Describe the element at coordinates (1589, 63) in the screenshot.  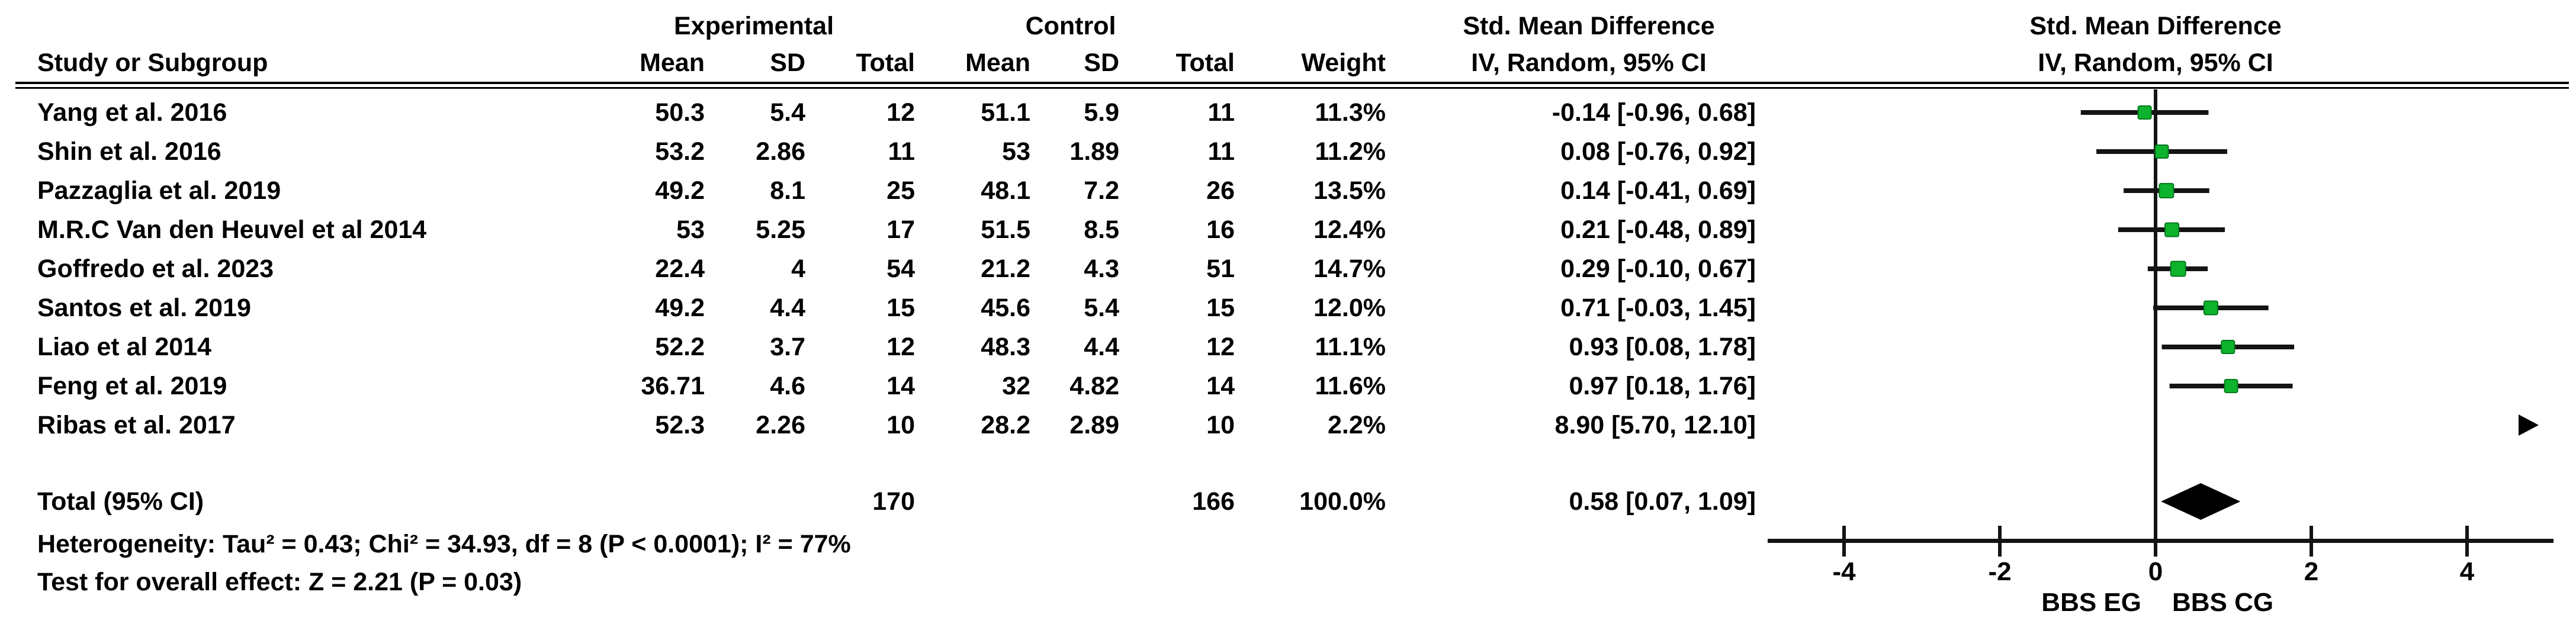
I see `col-header-iv-text: IV, Random, 95% CI` at that location.